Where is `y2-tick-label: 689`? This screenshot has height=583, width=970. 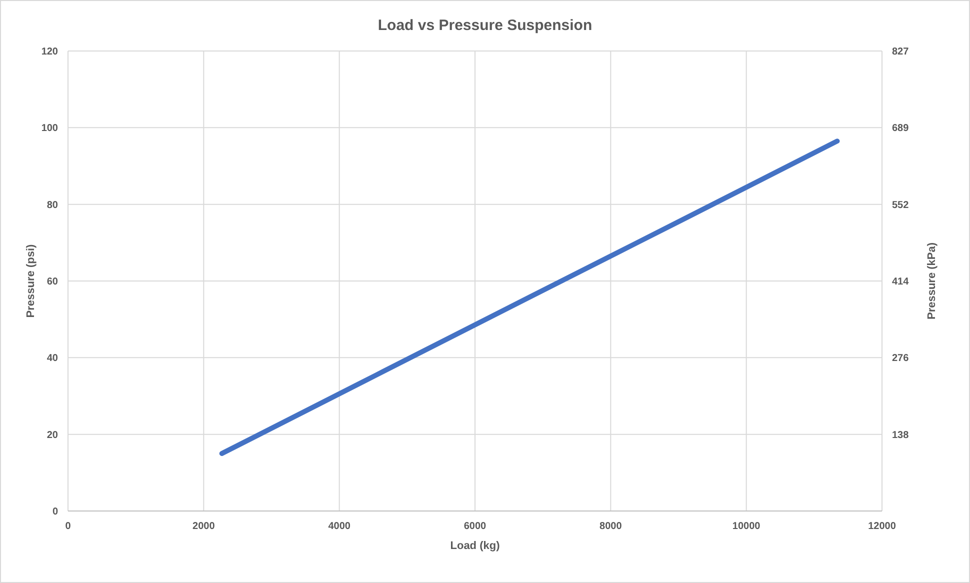
y2-tick-label: 689 is located at coordinates (901, 128).